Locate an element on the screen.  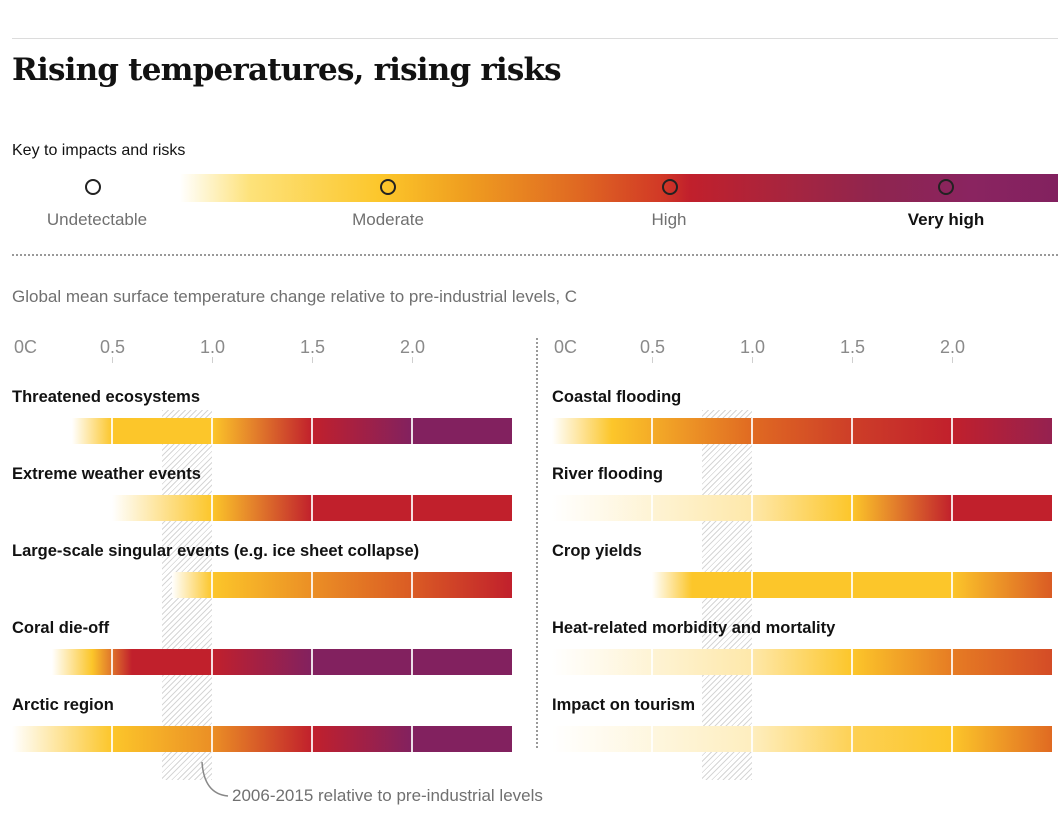
key-dot-high is located at coordinates (670, 187).